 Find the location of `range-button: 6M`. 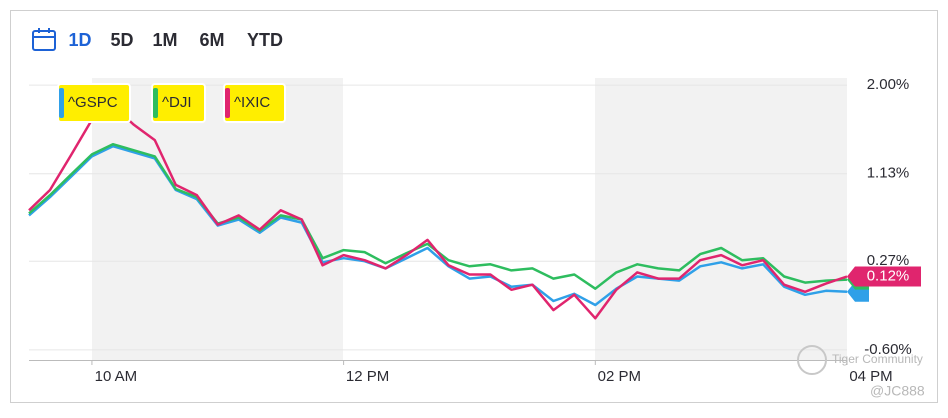

range-button: 6M is located at coordinates (211, 40).